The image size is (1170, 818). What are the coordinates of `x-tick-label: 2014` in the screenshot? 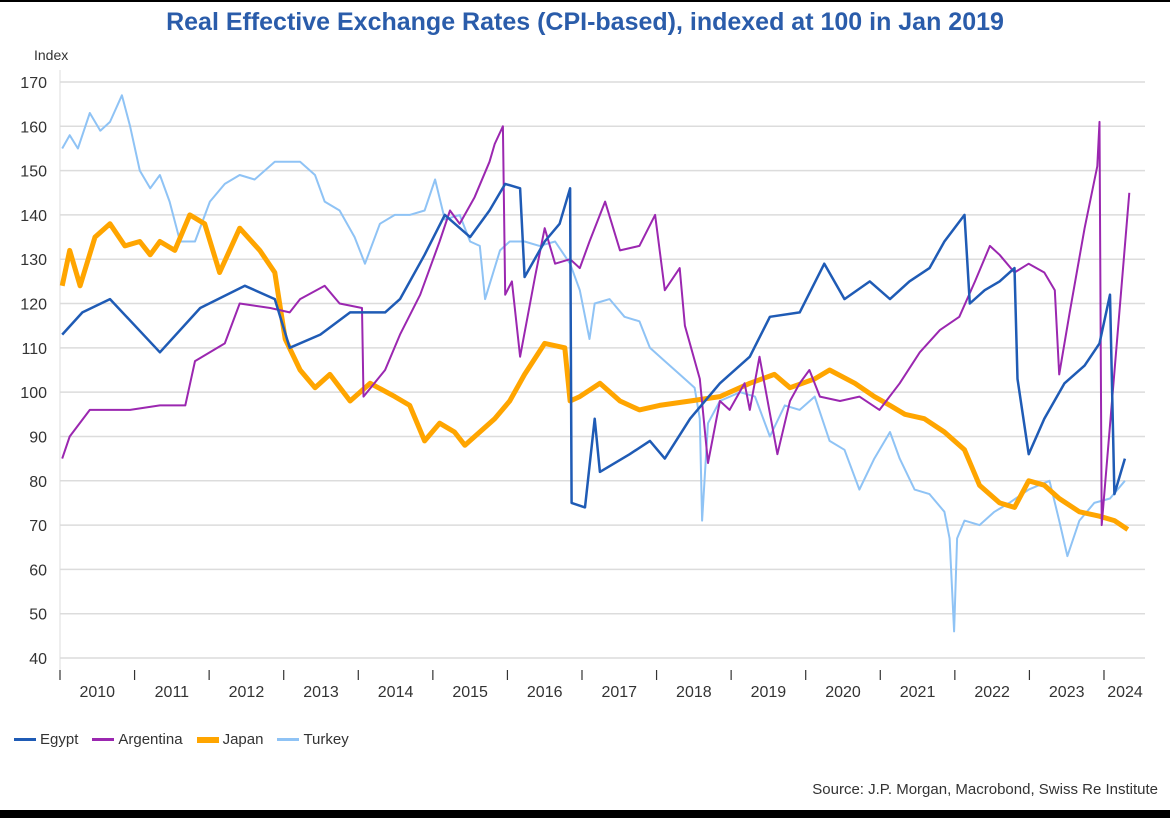 It's located at (396, 692).